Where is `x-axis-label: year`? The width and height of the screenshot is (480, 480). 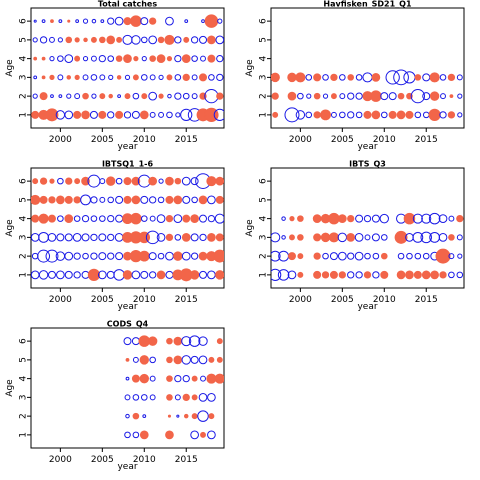 x-axis-label: year is located at coordinates (367, 307).